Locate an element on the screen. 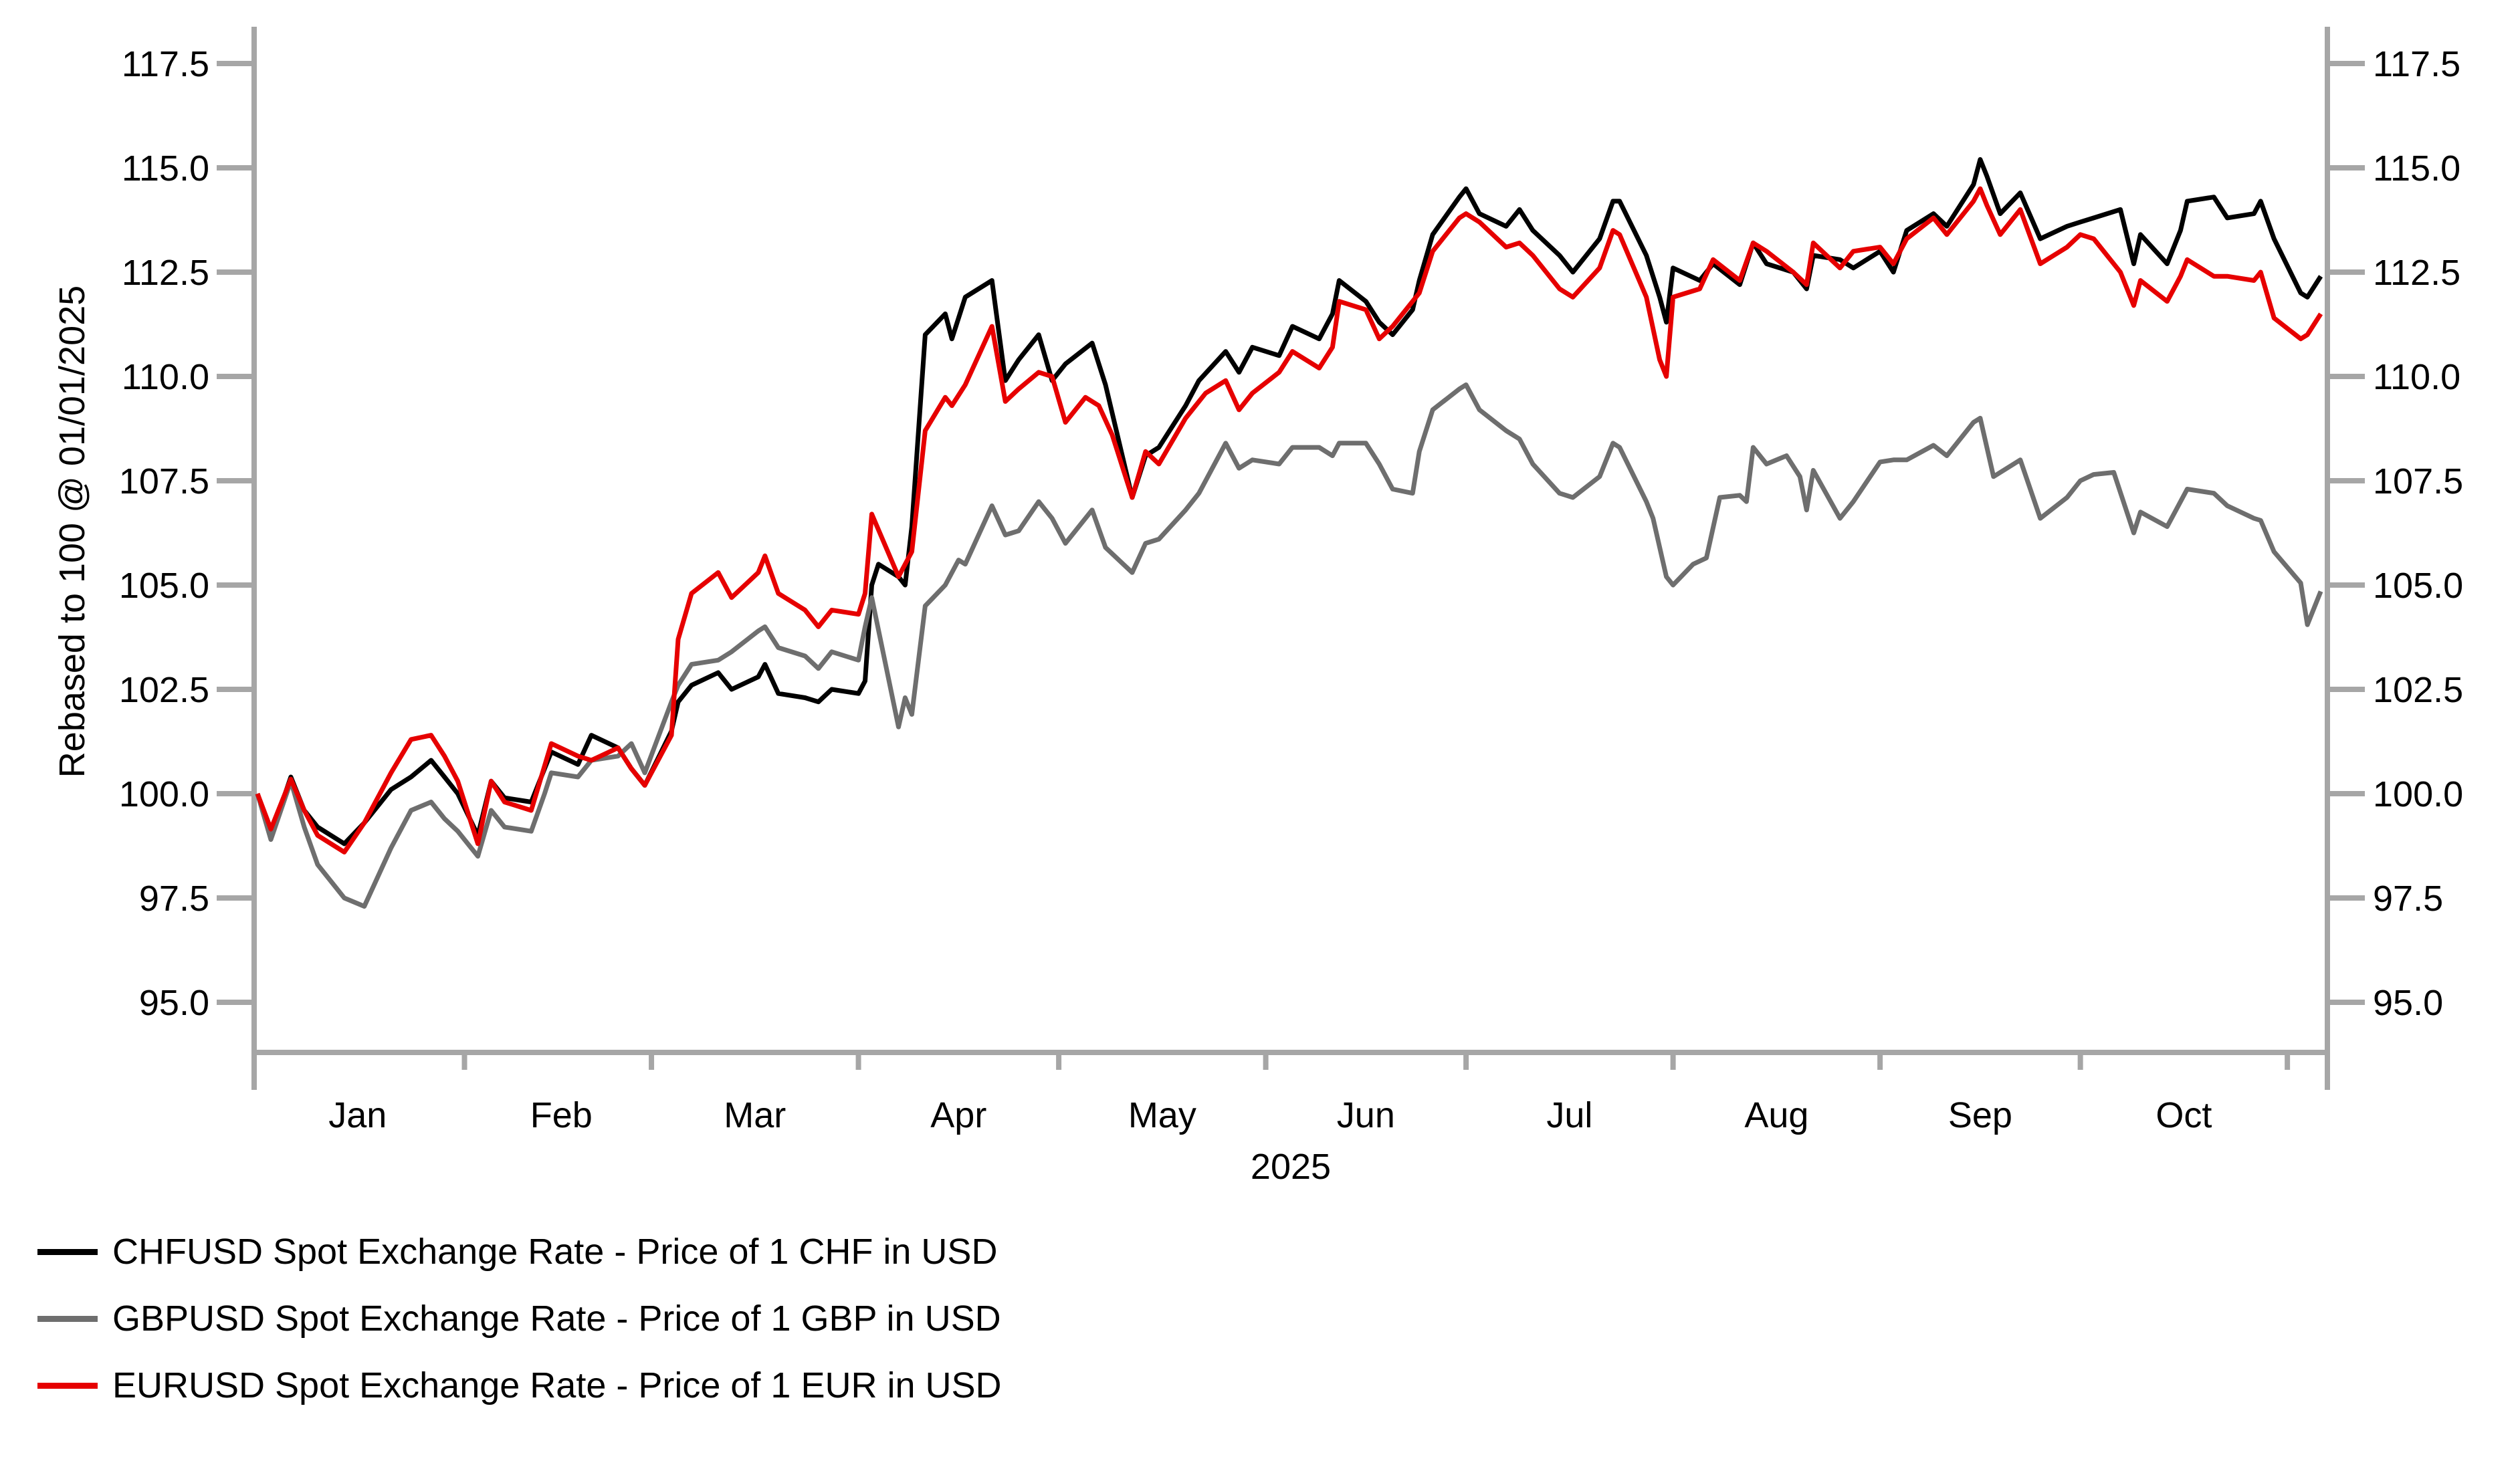 Image resolution: width=2520 pixels, height=1471 pixels. y-tick-label-right: 100.0 is located at coordinates (2418, 794).